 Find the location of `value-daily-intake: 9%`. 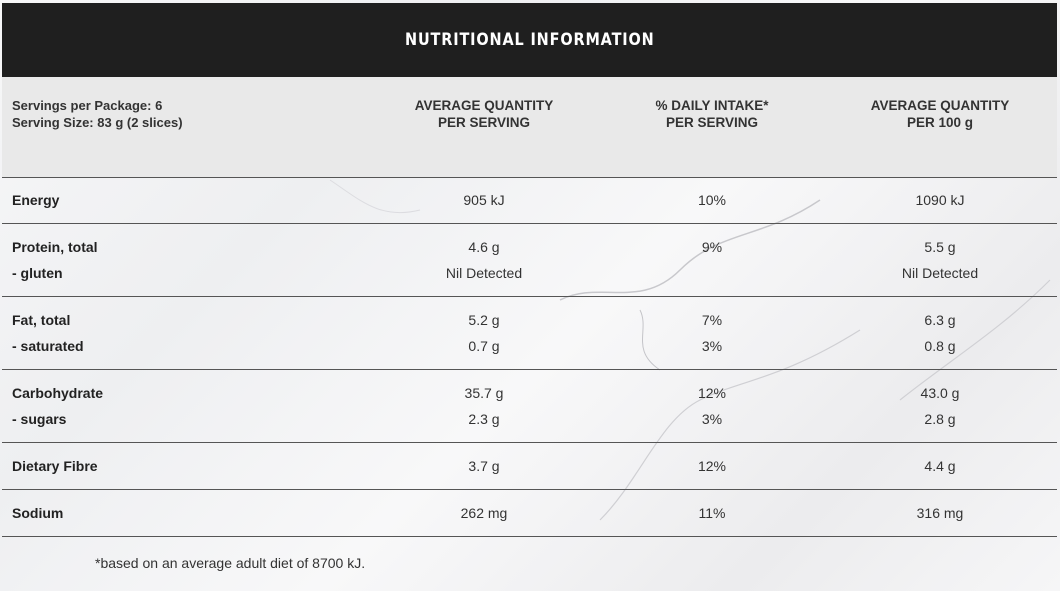

value-daily-intake: 9% is located at coordinates (712, 247).